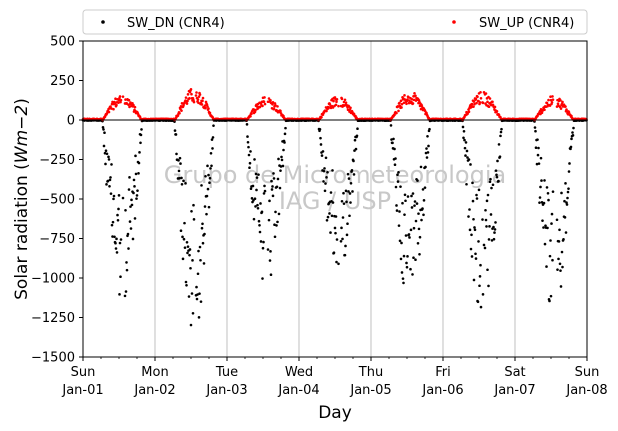 This screenshot has width=618, height=431. I want to click on legend: SW_DN (CNR4) SW_UP (CNR4), so click(335, 22).